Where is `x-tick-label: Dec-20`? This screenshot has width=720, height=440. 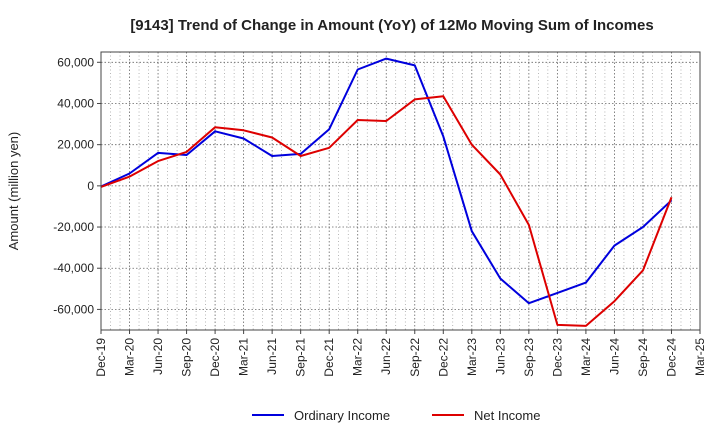 x-tick-label: Dec-20 is located at coordinates (215, 357).